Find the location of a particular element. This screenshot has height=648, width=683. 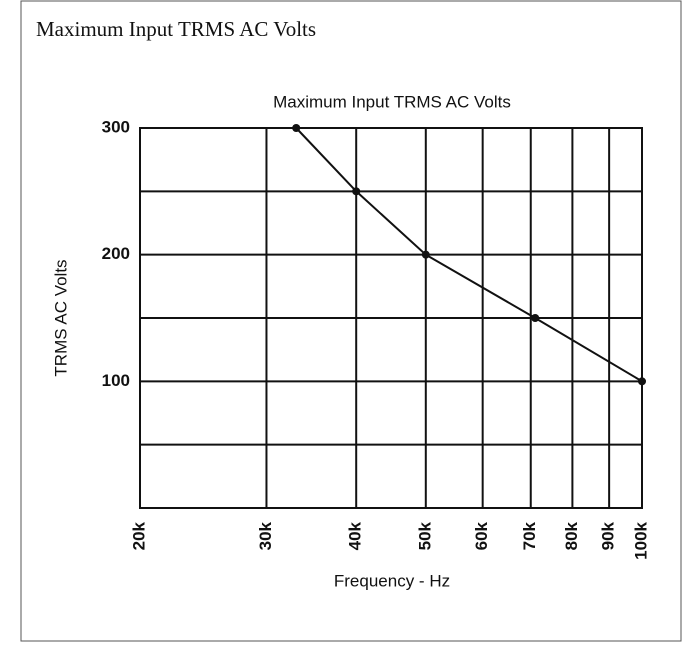

y-tick-label: 300 is located at coordinates (116, 126).